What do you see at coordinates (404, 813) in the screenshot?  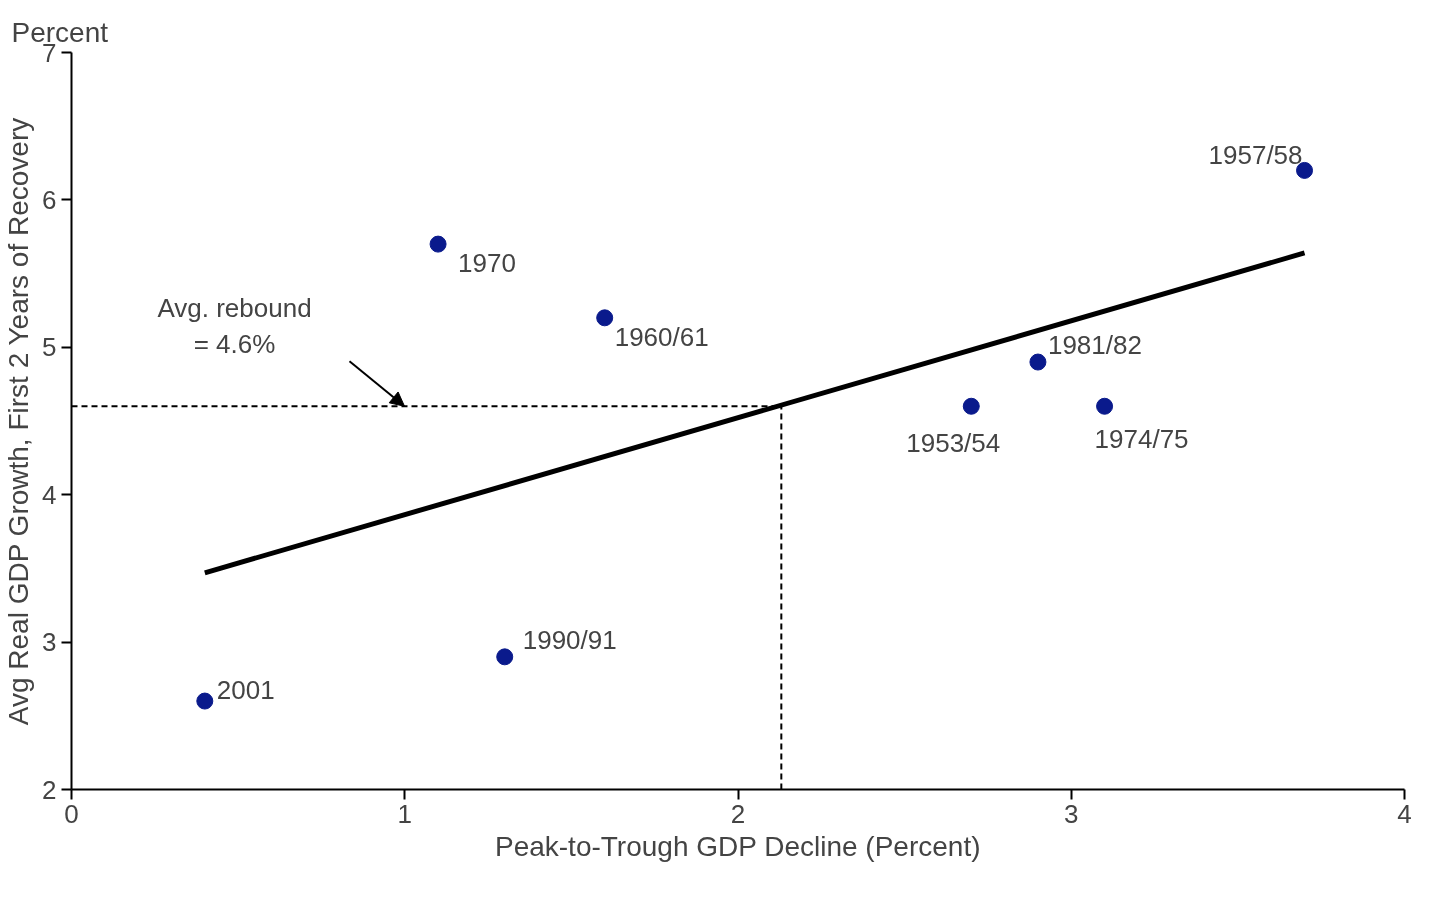 I see `x-tick-label: 1` at bounding box center [404, 813].